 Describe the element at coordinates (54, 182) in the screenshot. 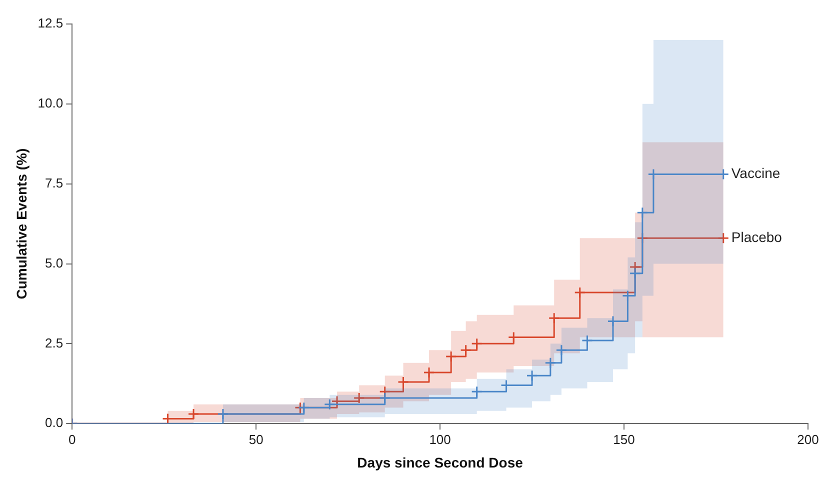

I see `y-tick-label: 7.5` at that location.